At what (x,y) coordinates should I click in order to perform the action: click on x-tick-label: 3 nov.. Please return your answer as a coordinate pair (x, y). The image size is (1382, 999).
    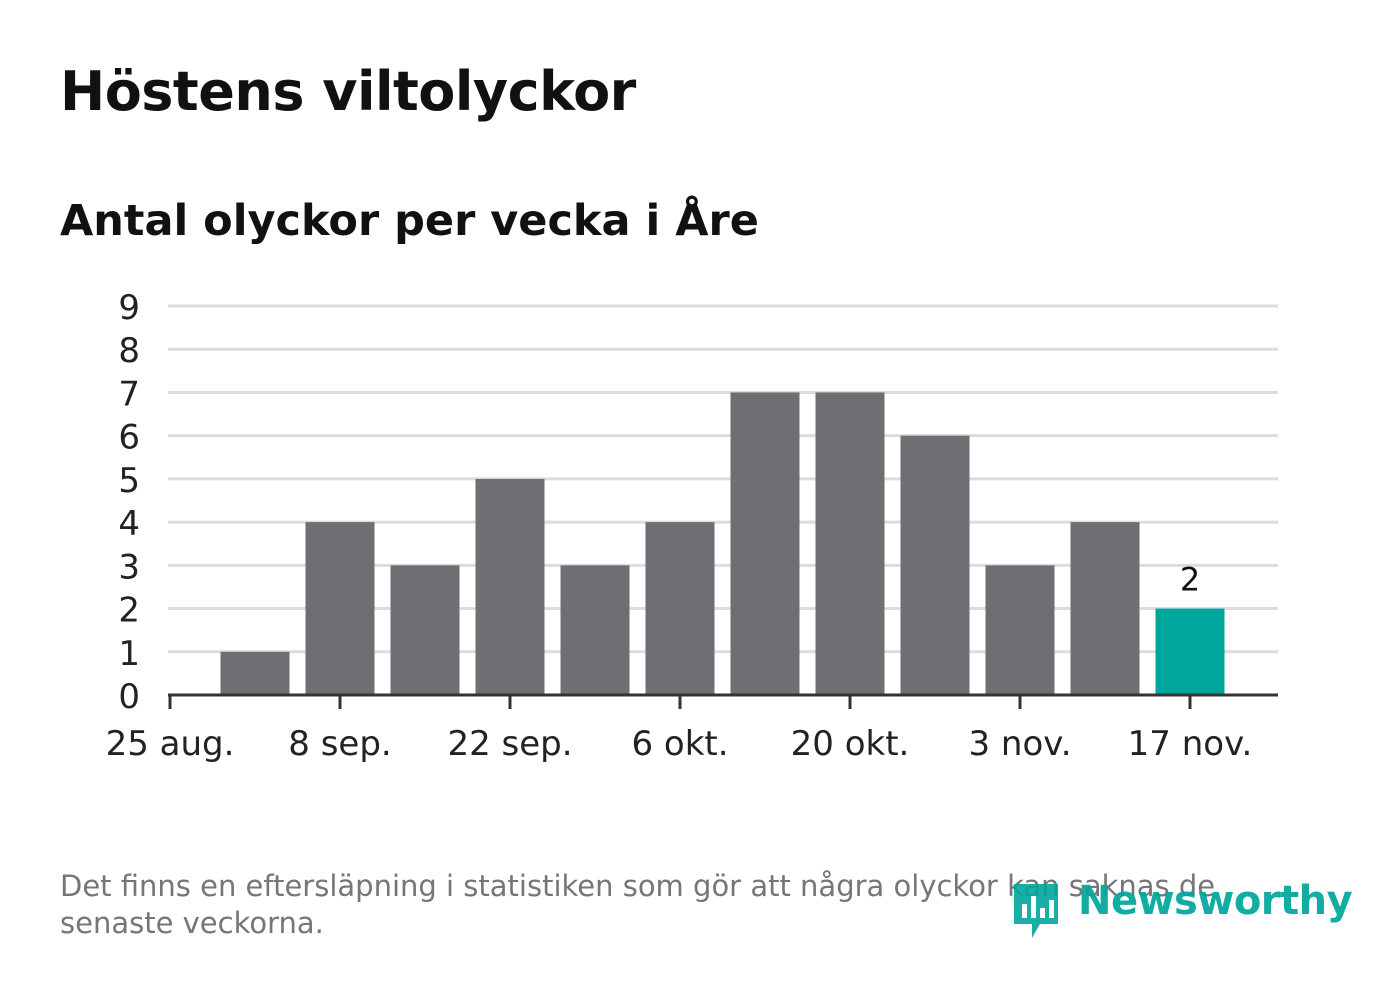
    Looking at the image, I should click on (1019, 744).